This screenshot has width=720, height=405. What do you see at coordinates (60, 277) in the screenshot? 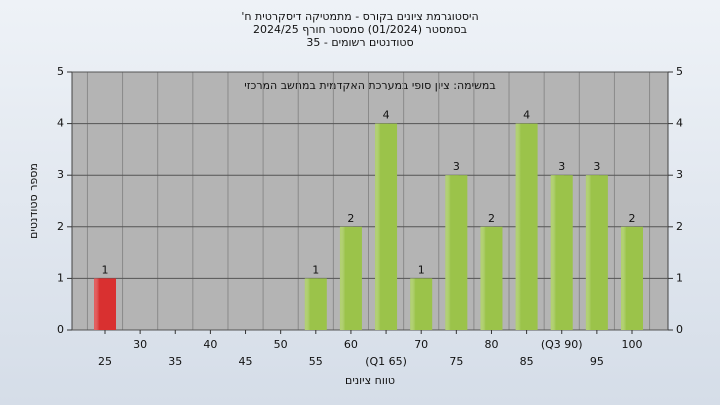
I see `y-tick-label: 1` at bounding box center [60, 277].